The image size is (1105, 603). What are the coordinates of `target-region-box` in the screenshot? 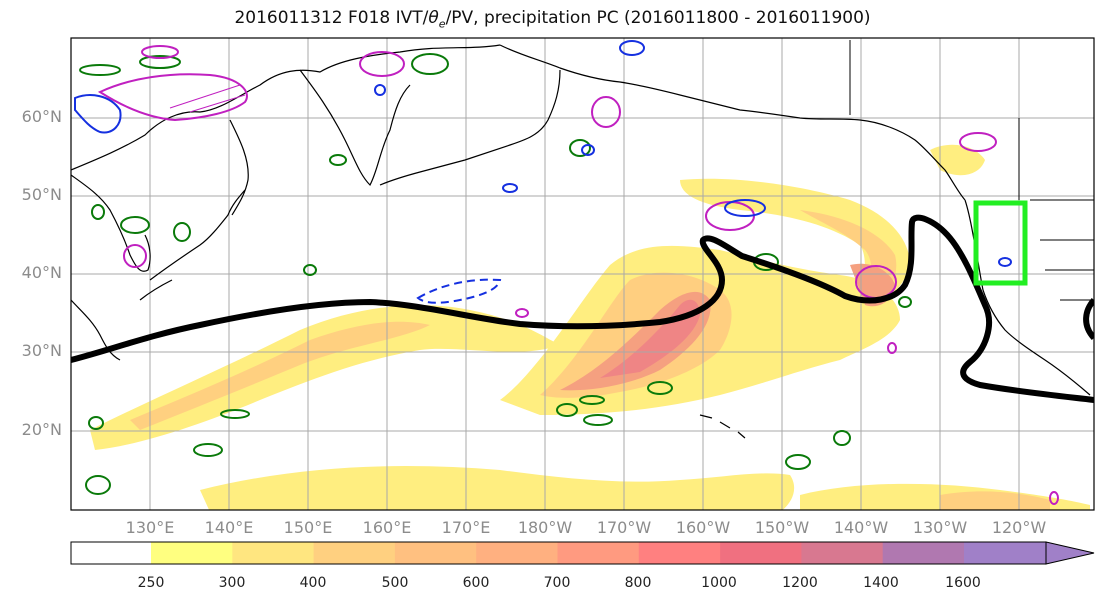 It's located at (1000, 243).